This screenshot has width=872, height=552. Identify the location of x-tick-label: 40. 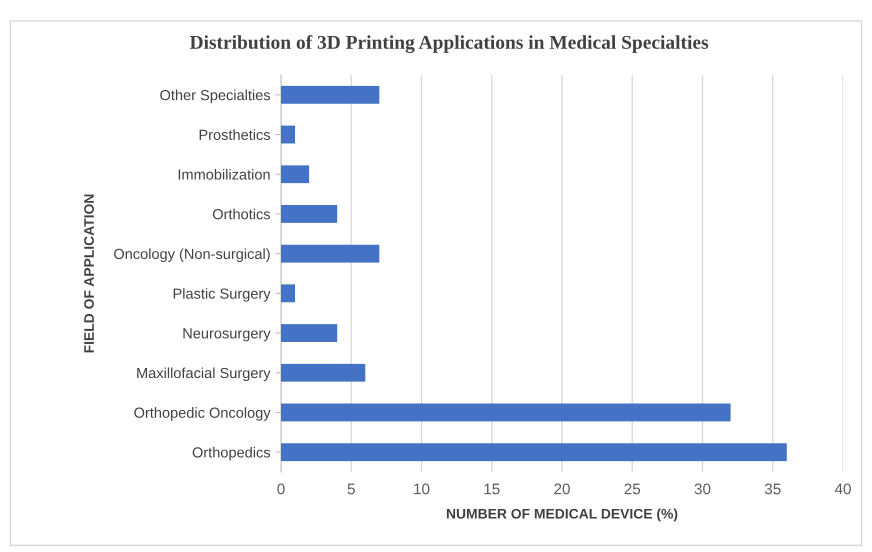
(842, 489).